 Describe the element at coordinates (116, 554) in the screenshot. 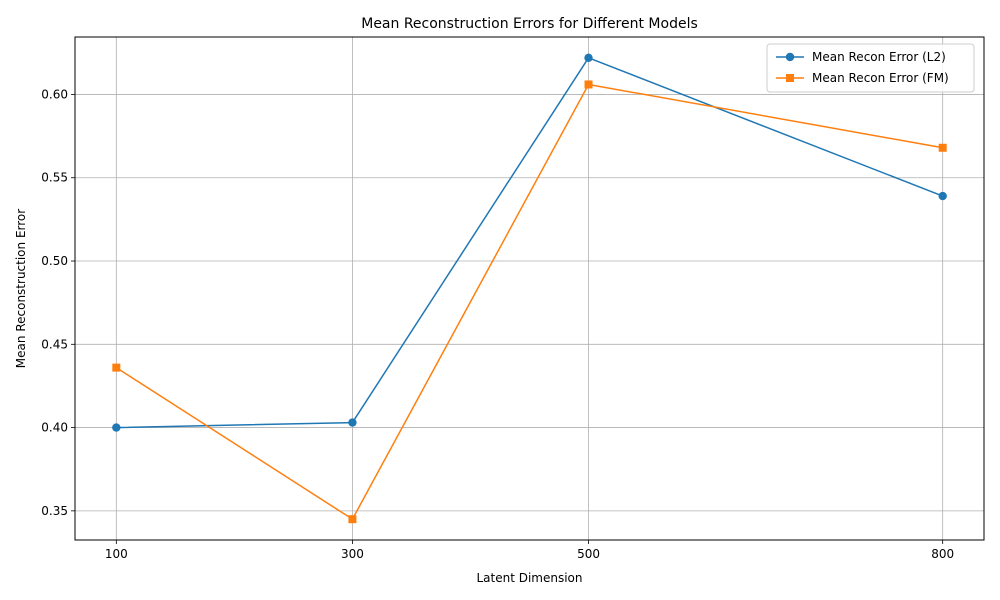

I see `x-tick-label: 100` at that location.